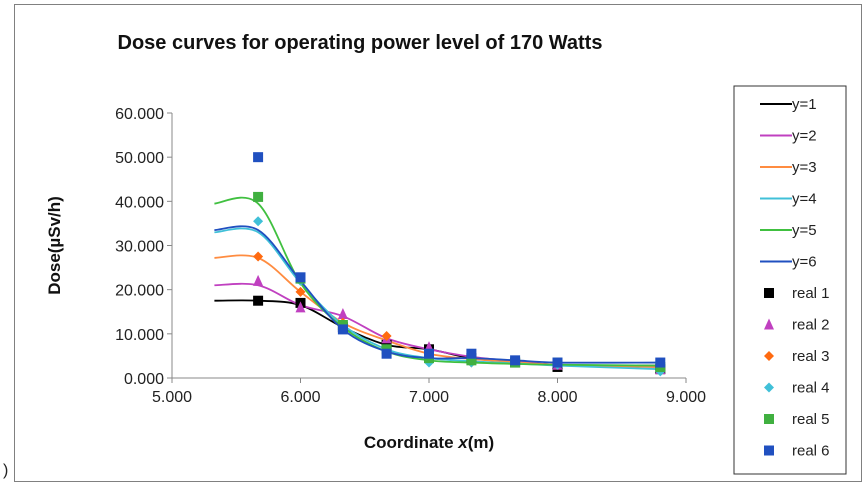 This screenshot has width=865, height=487. I want to click on legend-label: y=3, so click(804, 167).